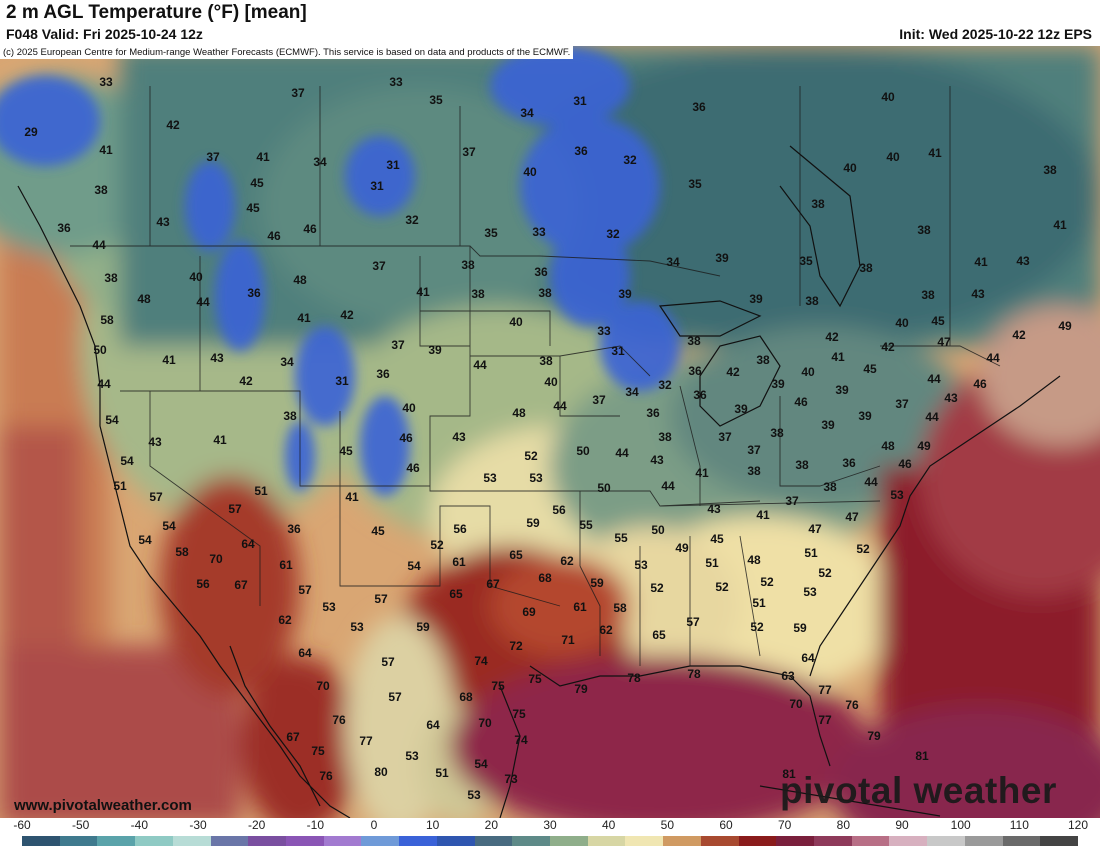  What do you see at coordinates (888, 446) in the screenshot?
I see `temperature-value-label: 48` at bounding box center [888, 446].